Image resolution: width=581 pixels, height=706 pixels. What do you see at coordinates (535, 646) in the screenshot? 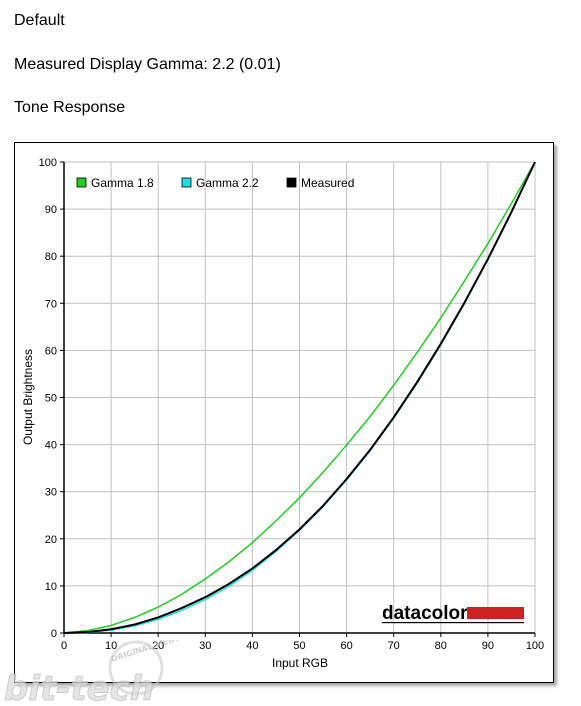
I see `x-tick-label: 100` at bounding box center [535, 646].